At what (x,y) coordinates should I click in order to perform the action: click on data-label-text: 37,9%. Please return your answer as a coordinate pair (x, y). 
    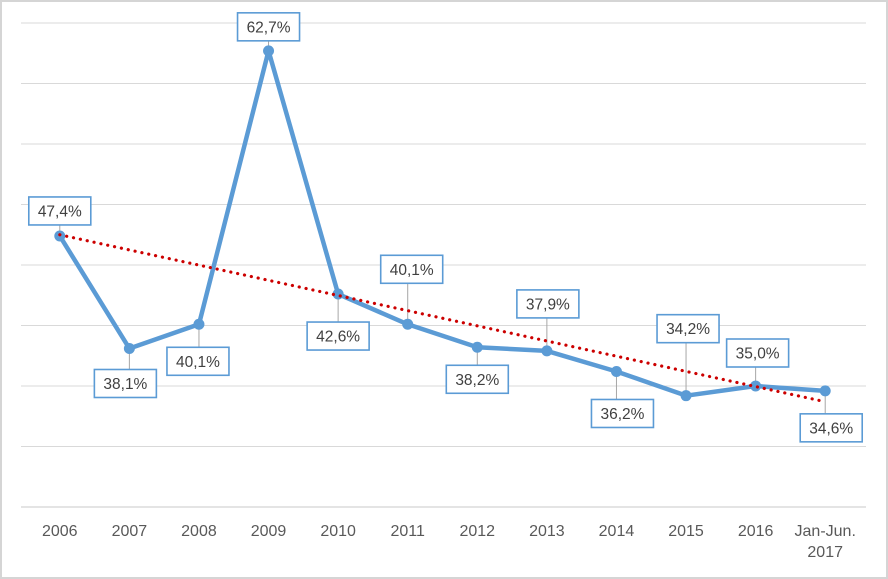
    Looking at the image, I should click on (548, 304).